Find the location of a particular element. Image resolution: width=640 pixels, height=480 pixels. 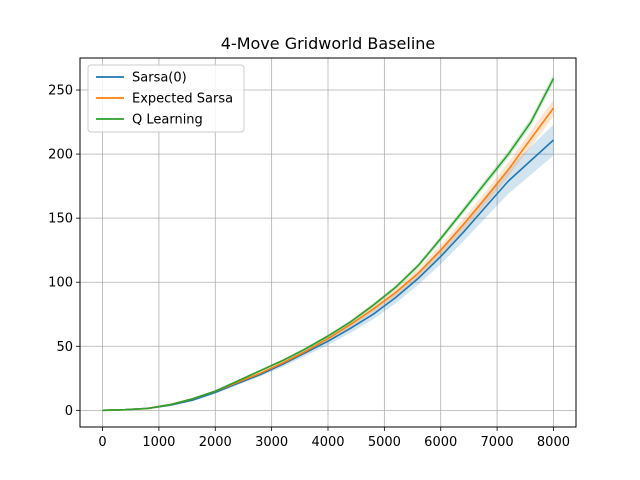

y-tick-label: 50 is located at coordinates (64, 347).